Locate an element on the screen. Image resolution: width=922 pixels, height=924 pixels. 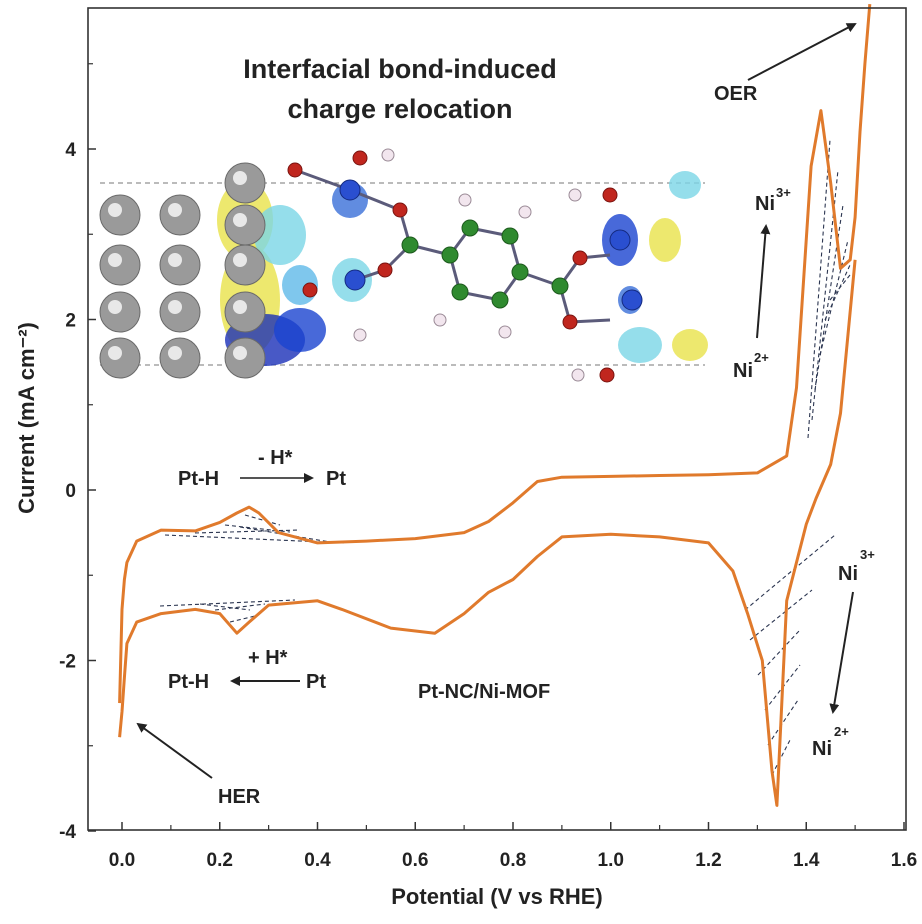
ni3-bottom-label: Ni is located at coordinates (848, 574).